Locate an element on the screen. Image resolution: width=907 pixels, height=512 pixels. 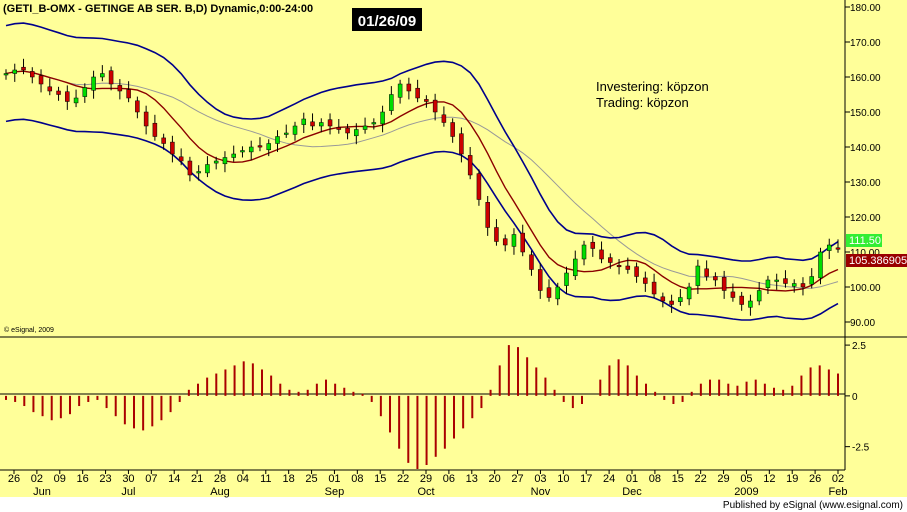
x-day-label: 02 is located at coordinates (37, 479).